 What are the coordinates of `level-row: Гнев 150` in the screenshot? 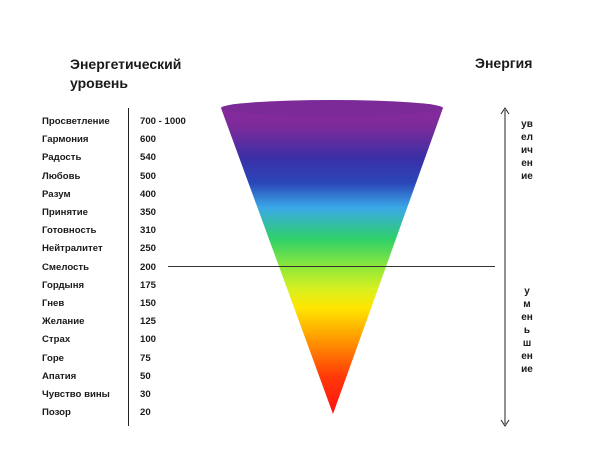 It's located at (122, 304).